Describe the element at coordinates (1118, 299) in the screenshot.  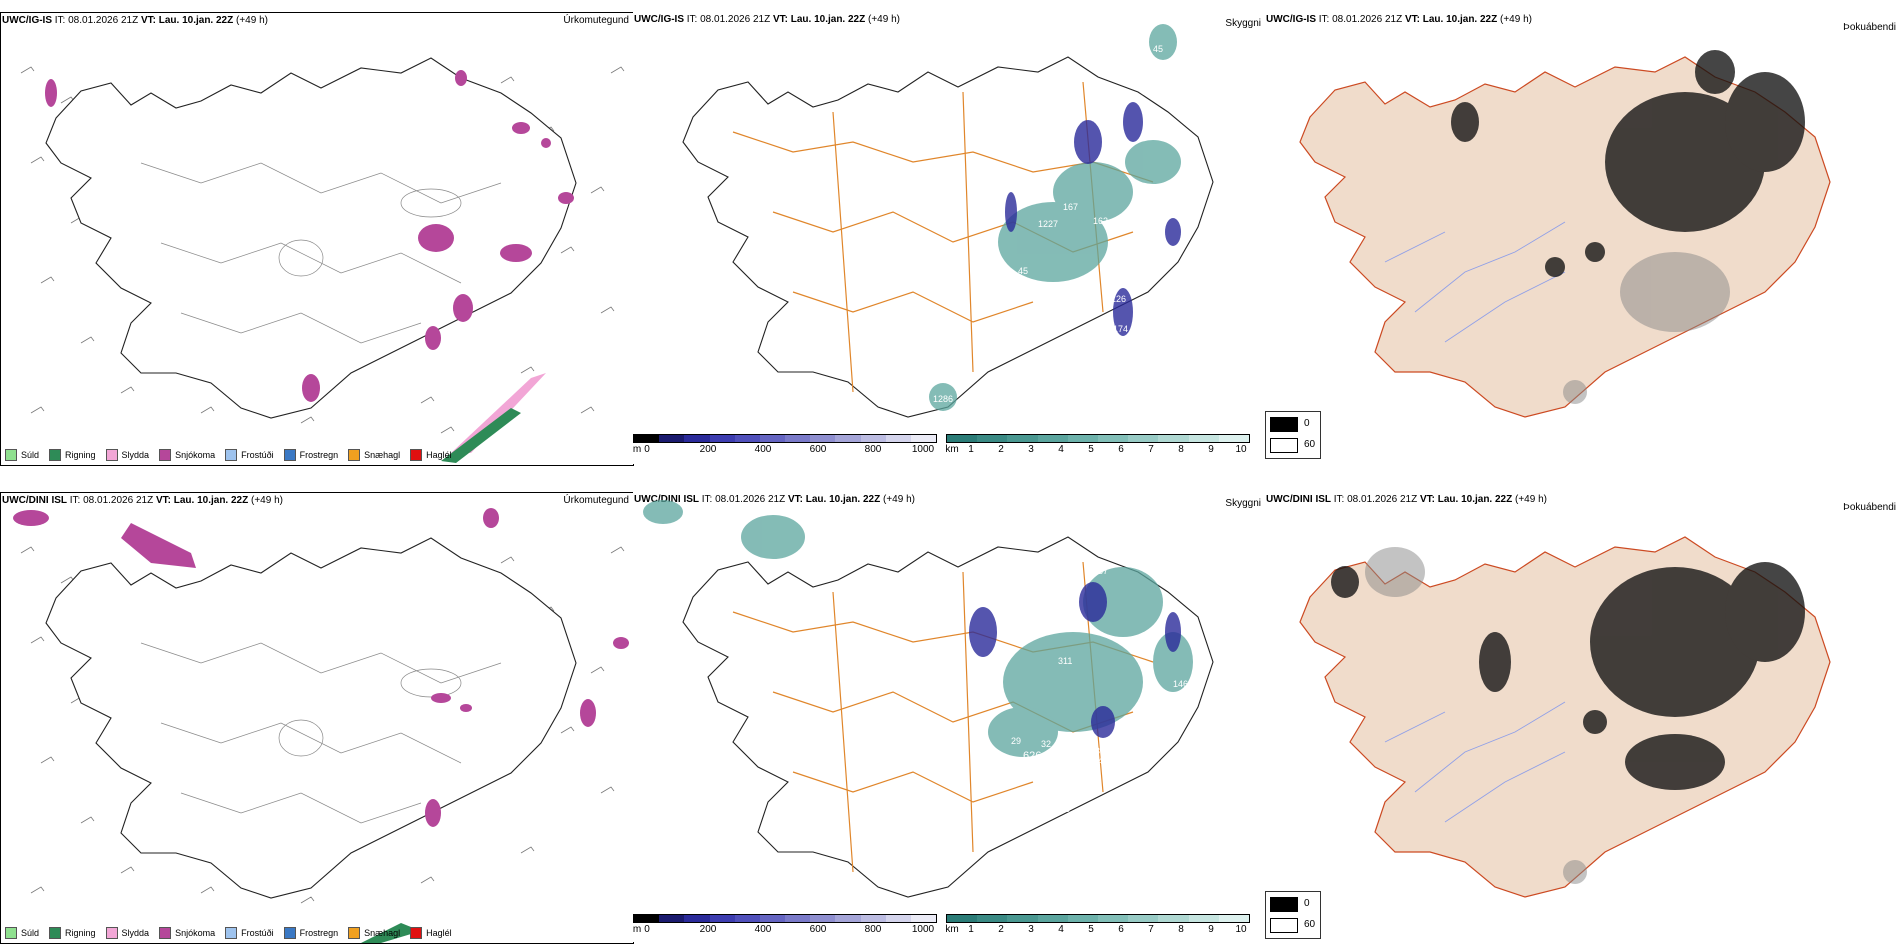
I see `ceiling-label: 126` at that location.